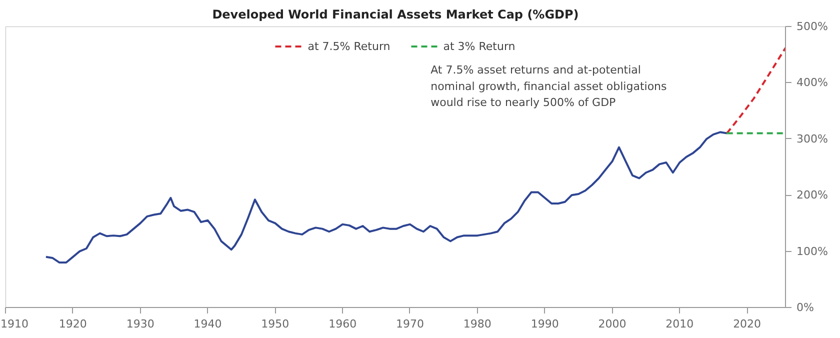 Image resolution: width=840 pixels, height=338 pixels. What do you see at coordinates (140, 324) in the screenshot?
I see `x-tick-label: 1930` at bounding box center [140, 324].